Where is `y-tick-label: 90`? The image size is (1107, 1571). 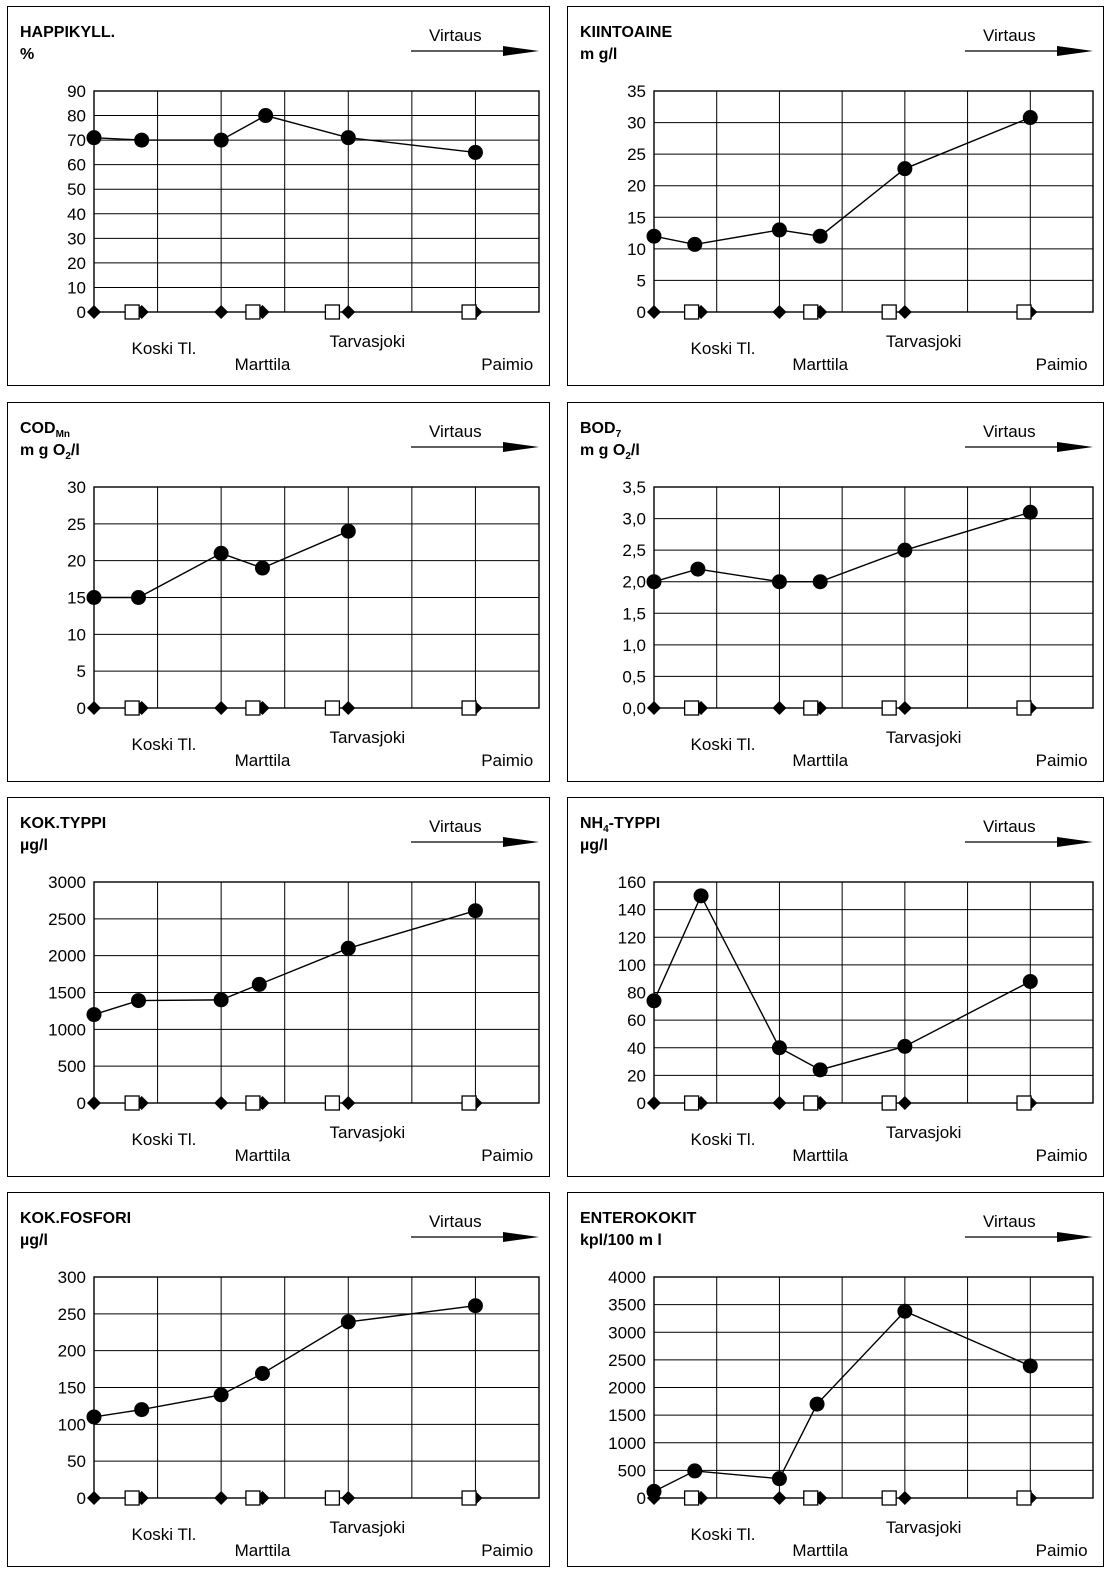 y-tick-label: 90 is located at coordinates (76, 91).